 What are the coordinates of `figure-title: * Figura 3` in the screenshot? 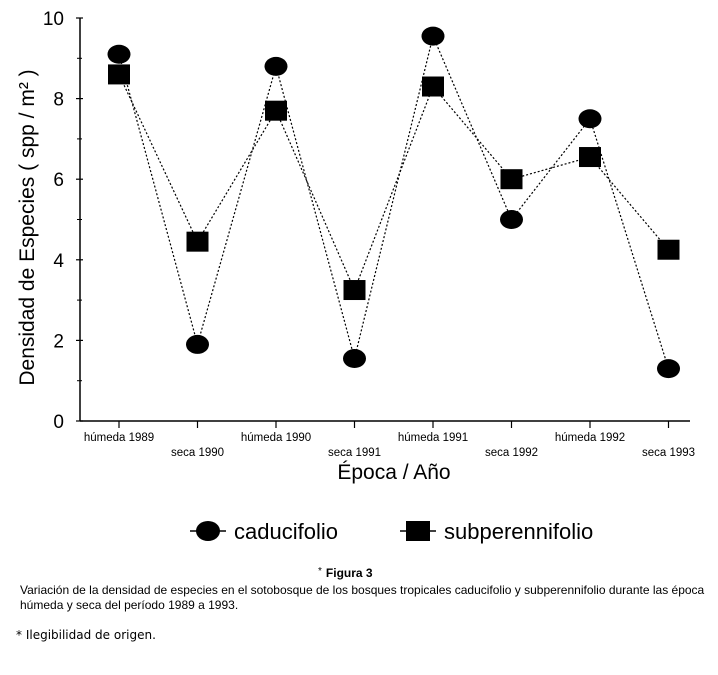 It's located at (345, 573).